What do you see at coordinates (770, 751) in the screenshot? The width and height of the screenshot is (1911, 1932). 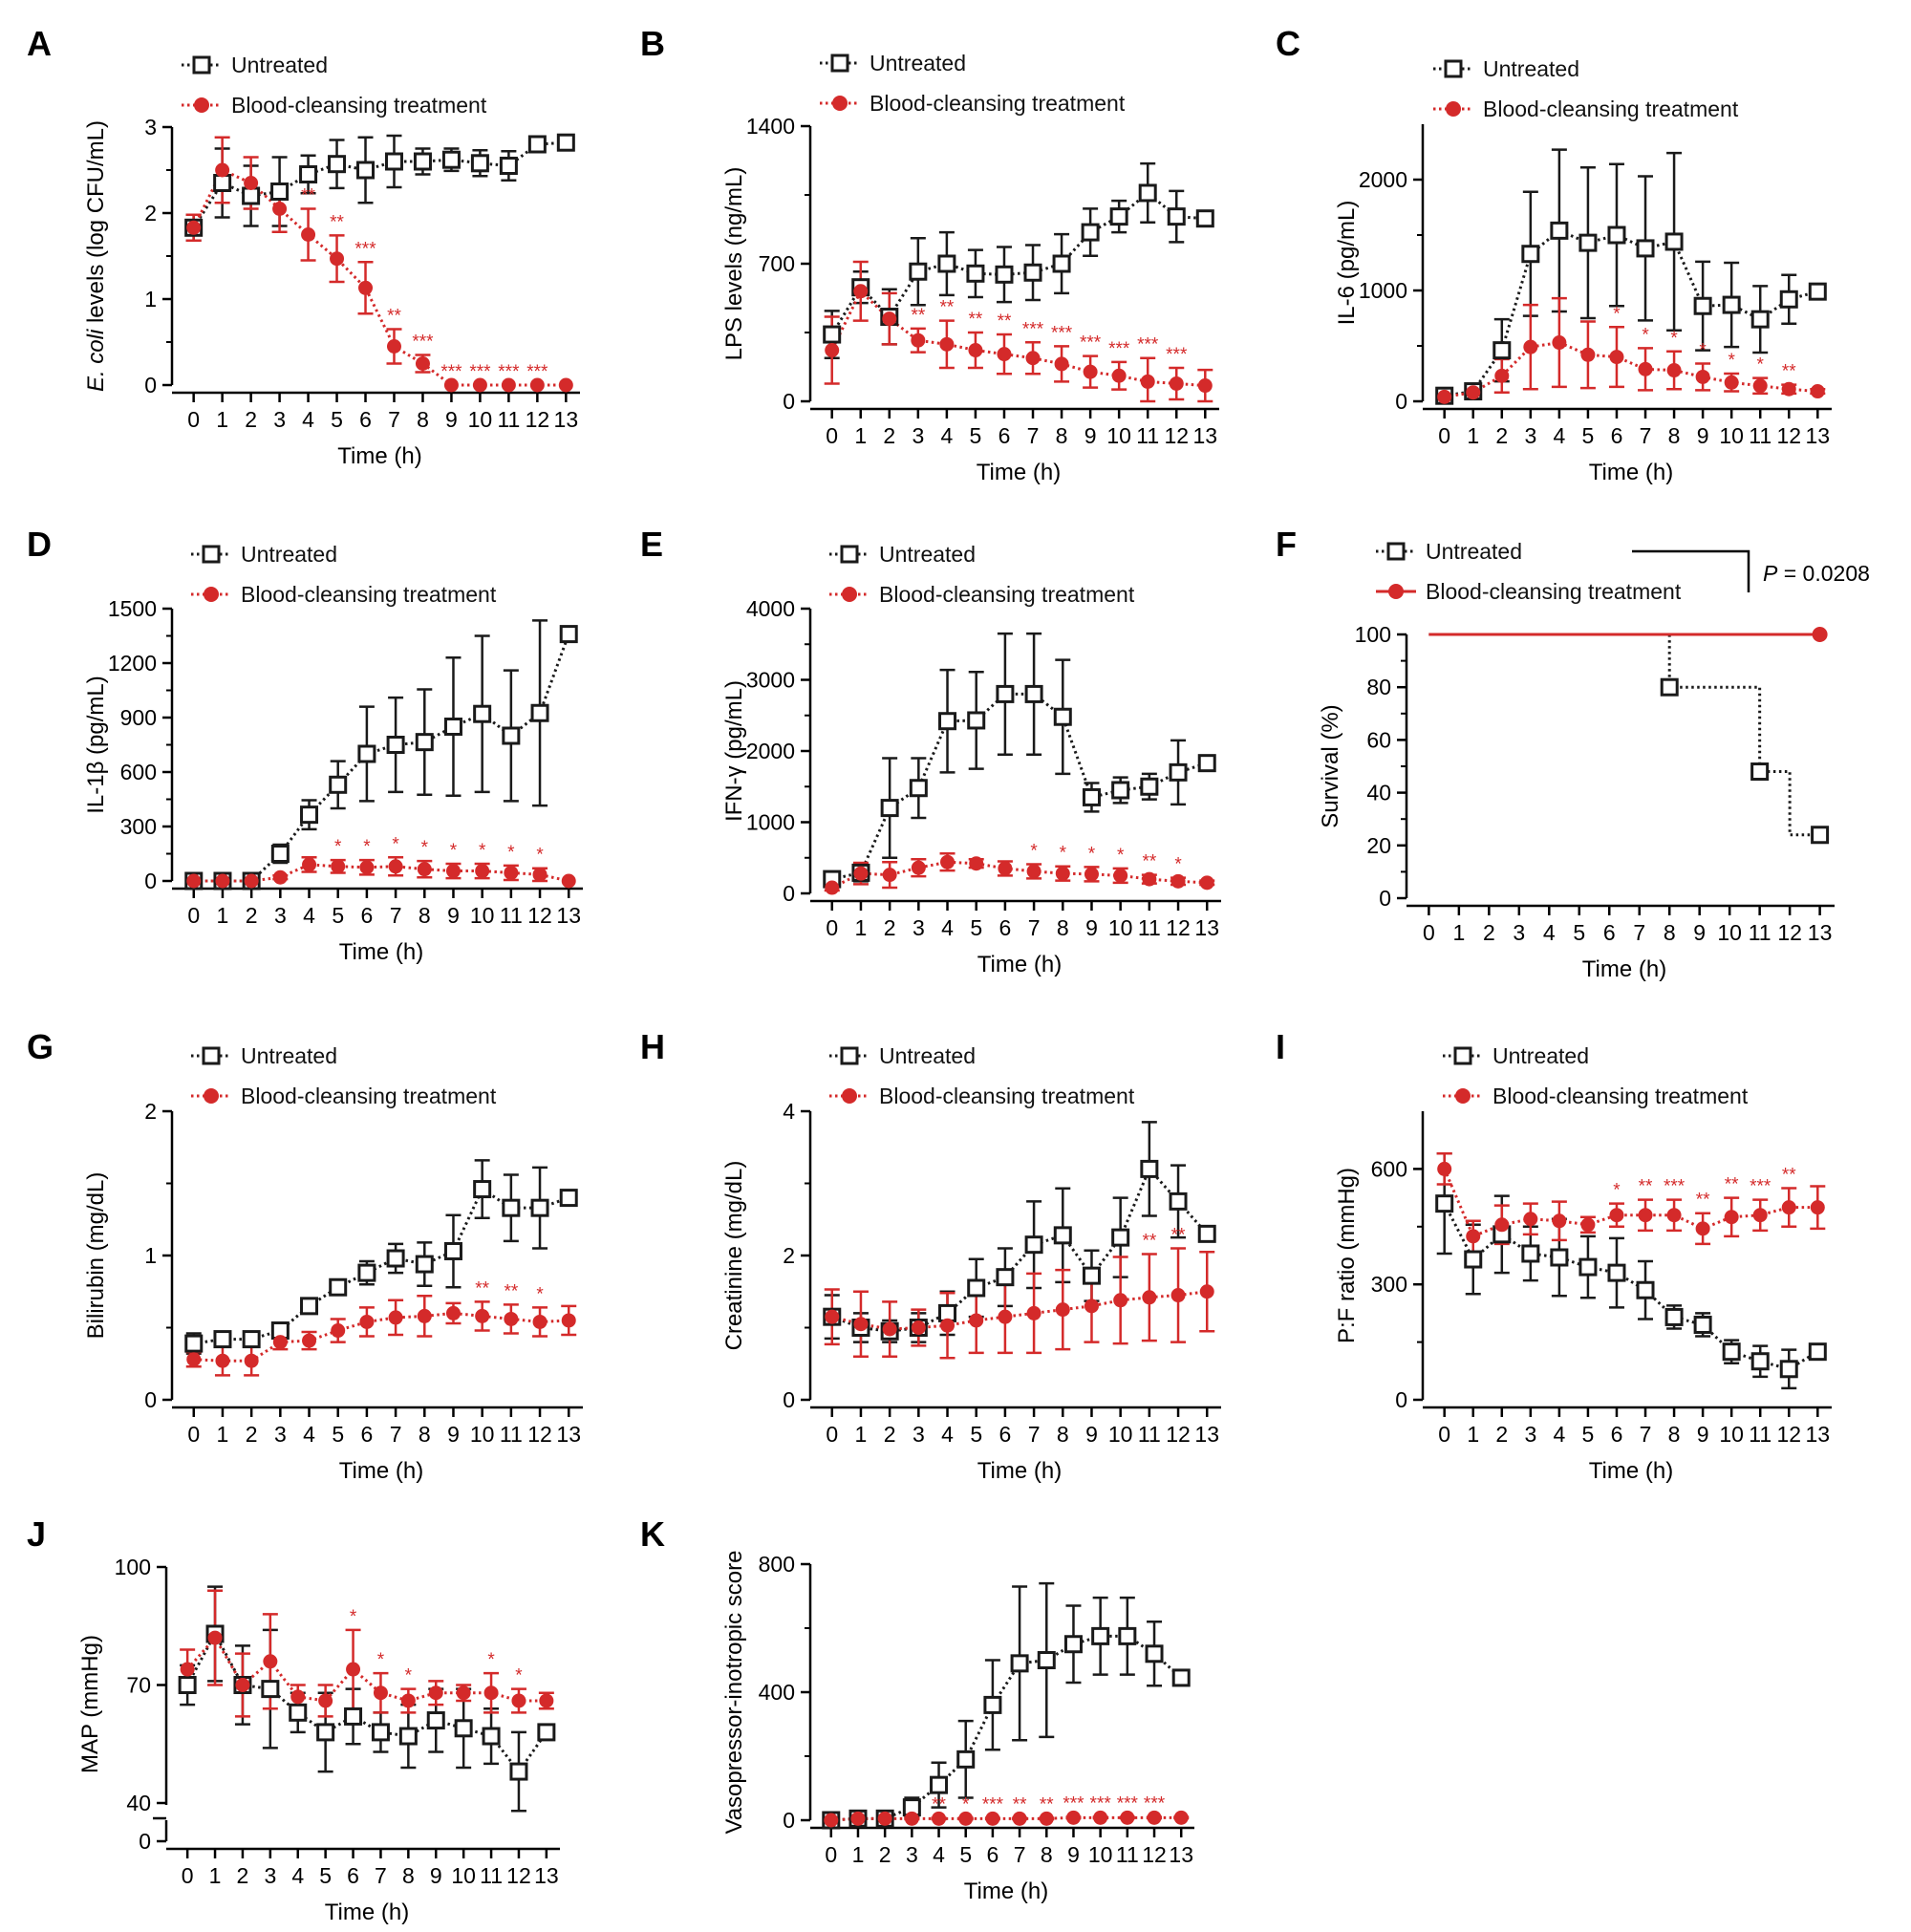 I see `y-tick-label: 2000` at bounding box center [770, 751].